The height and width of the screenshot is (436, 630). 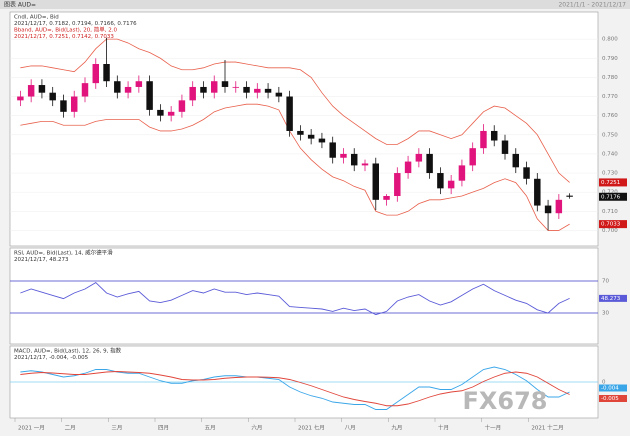 I want to click on y-tick-label: 0.780, so click(x=610, y=78).